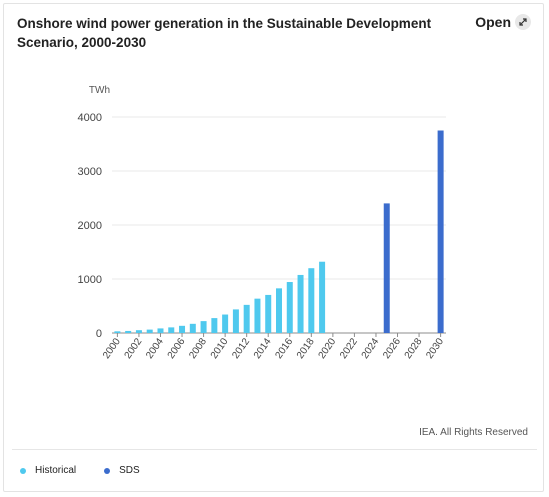 The height and width of the screenshot is (497, 549). I want to click on bar-historical-2006, so click(182, 329).